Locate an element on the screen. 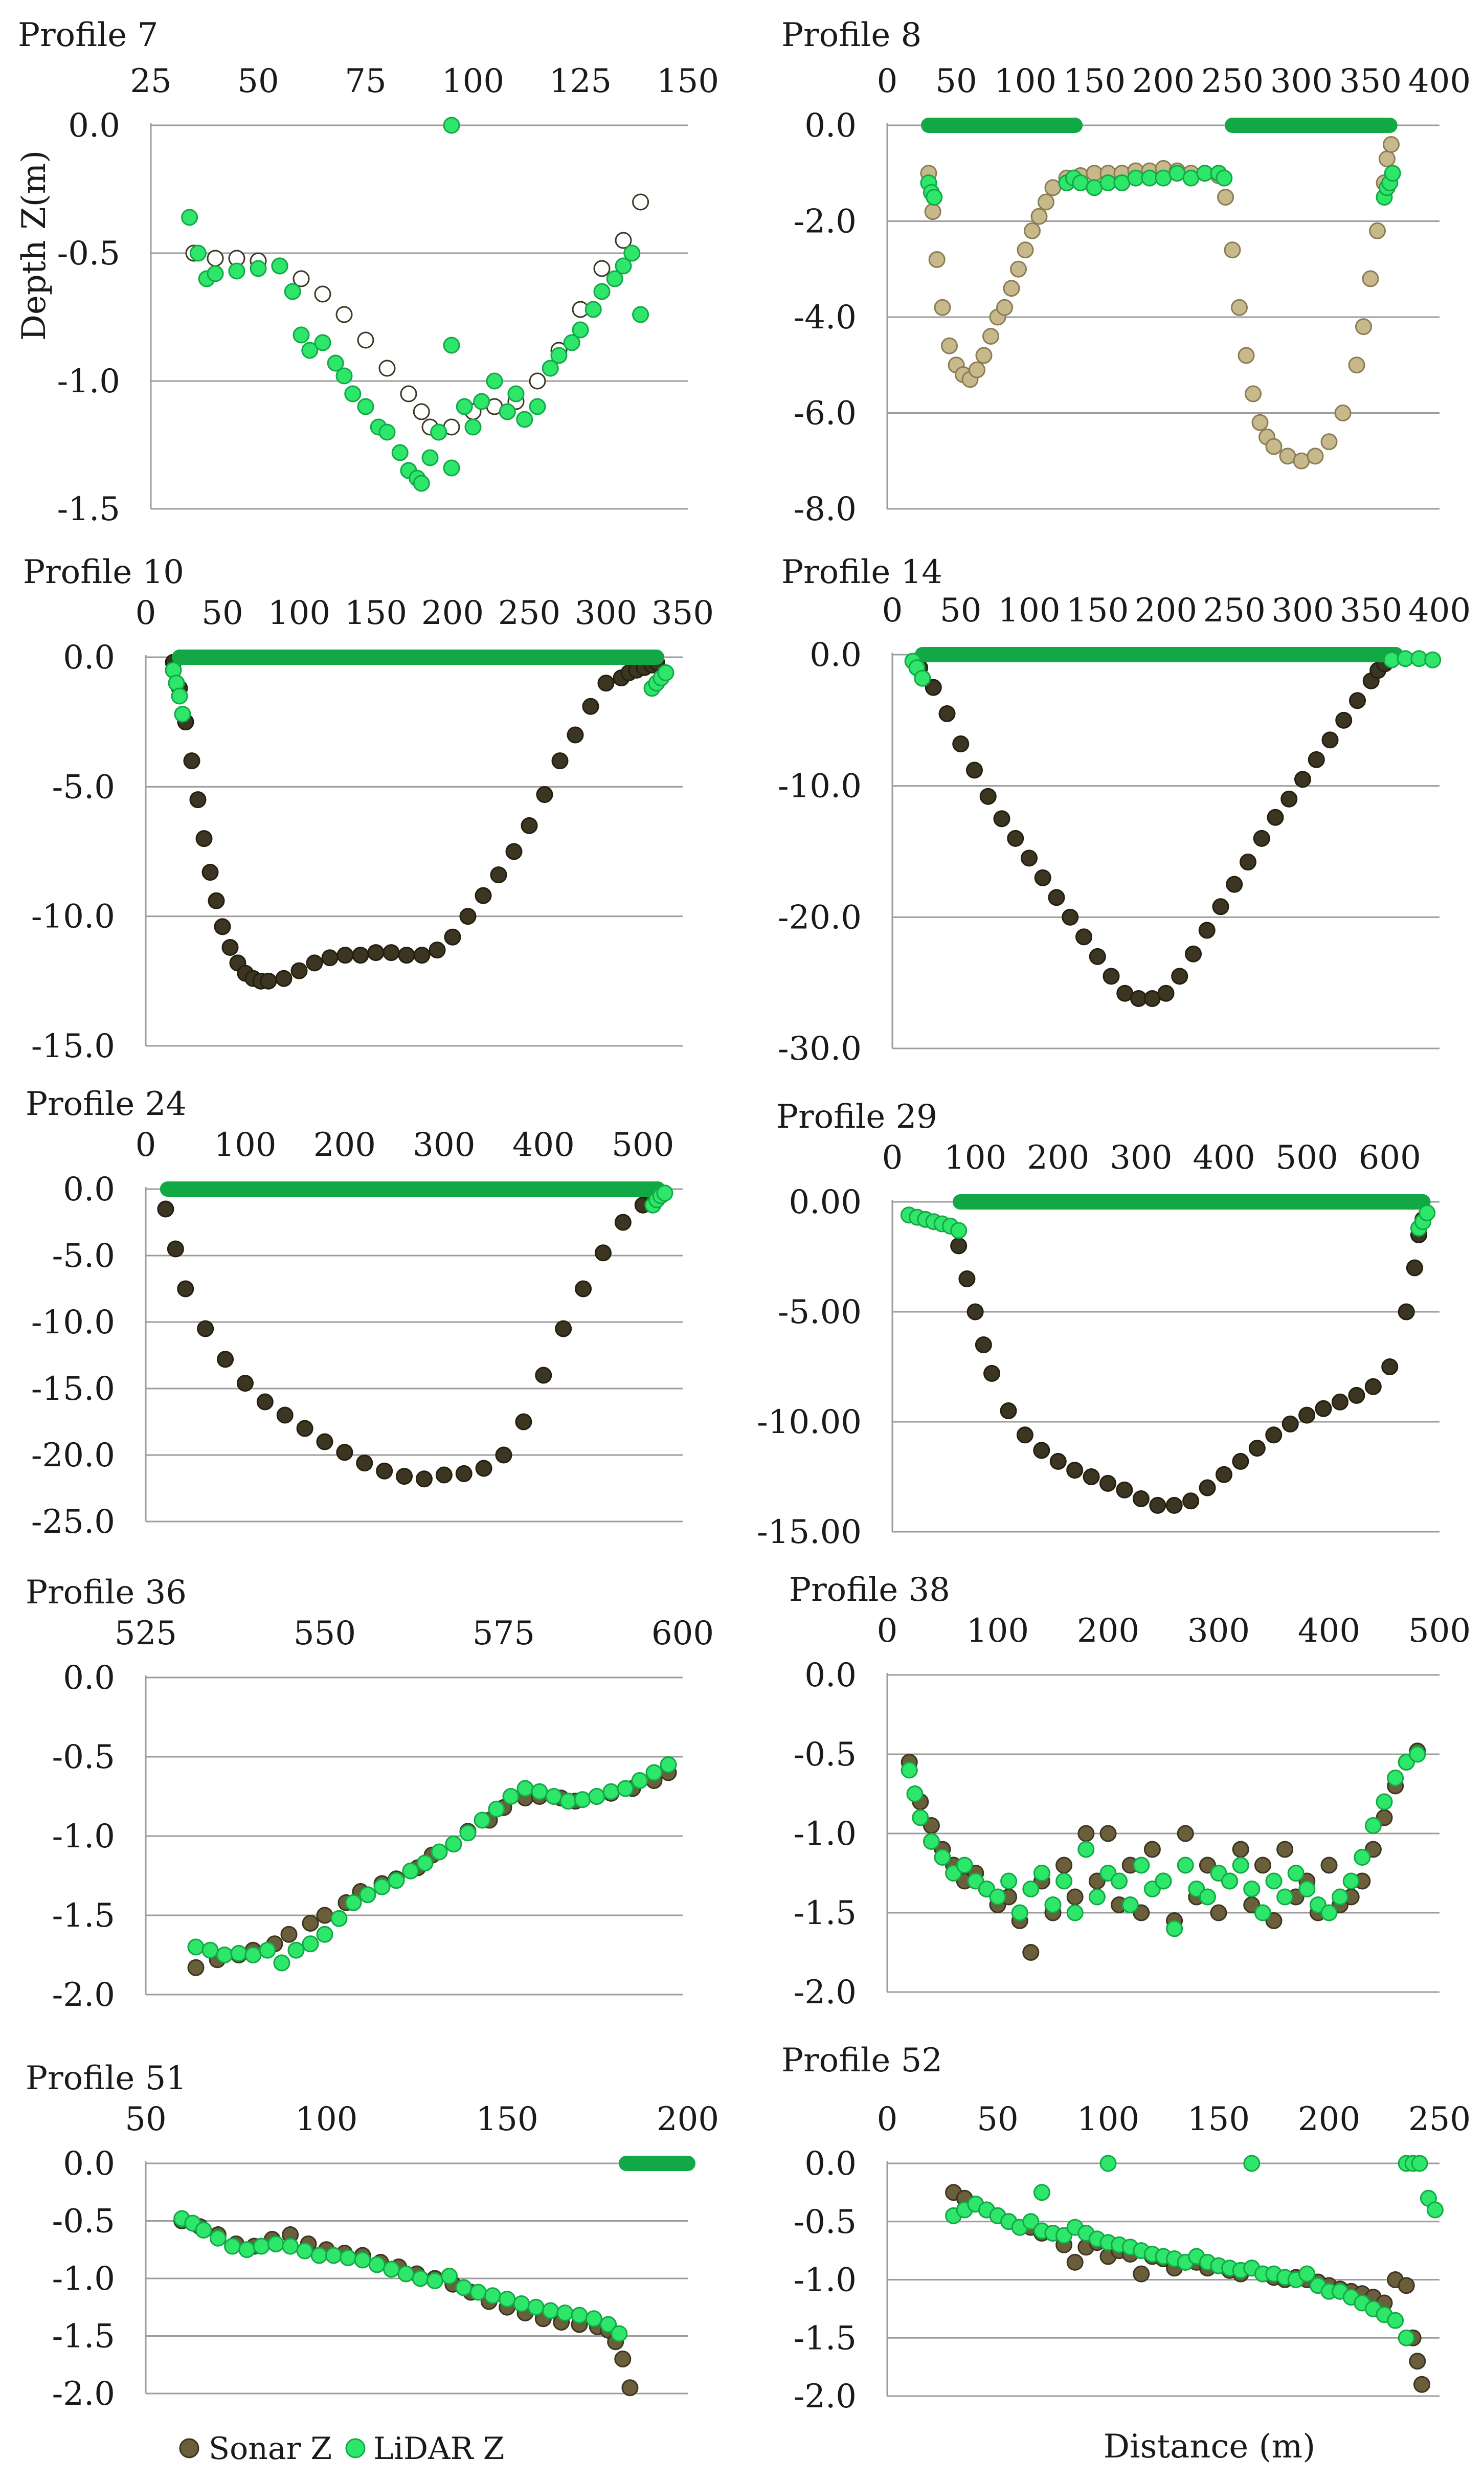 The width and height of the screenshot is (1484, 2482). x-tick-label: 0 is located at coordinates (146, 613).